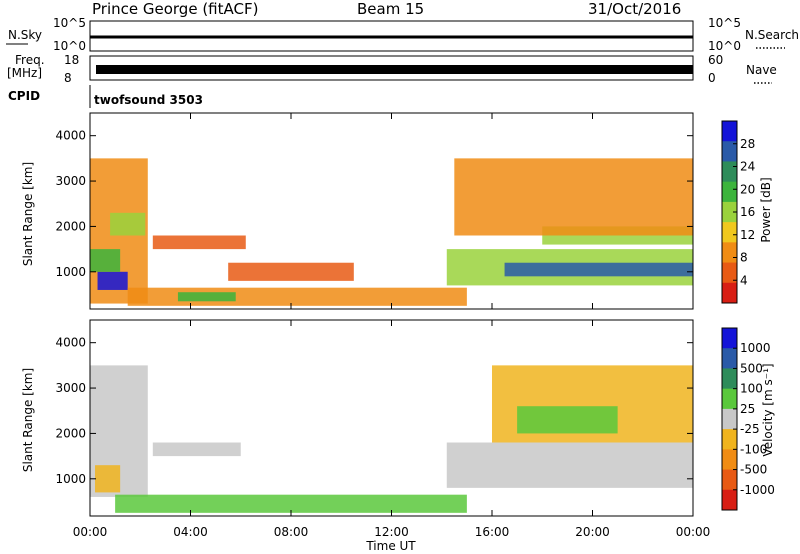 The image size is (800, 554). I want to click on velocity-colorbar-label-3: 25, so click(747, 409).